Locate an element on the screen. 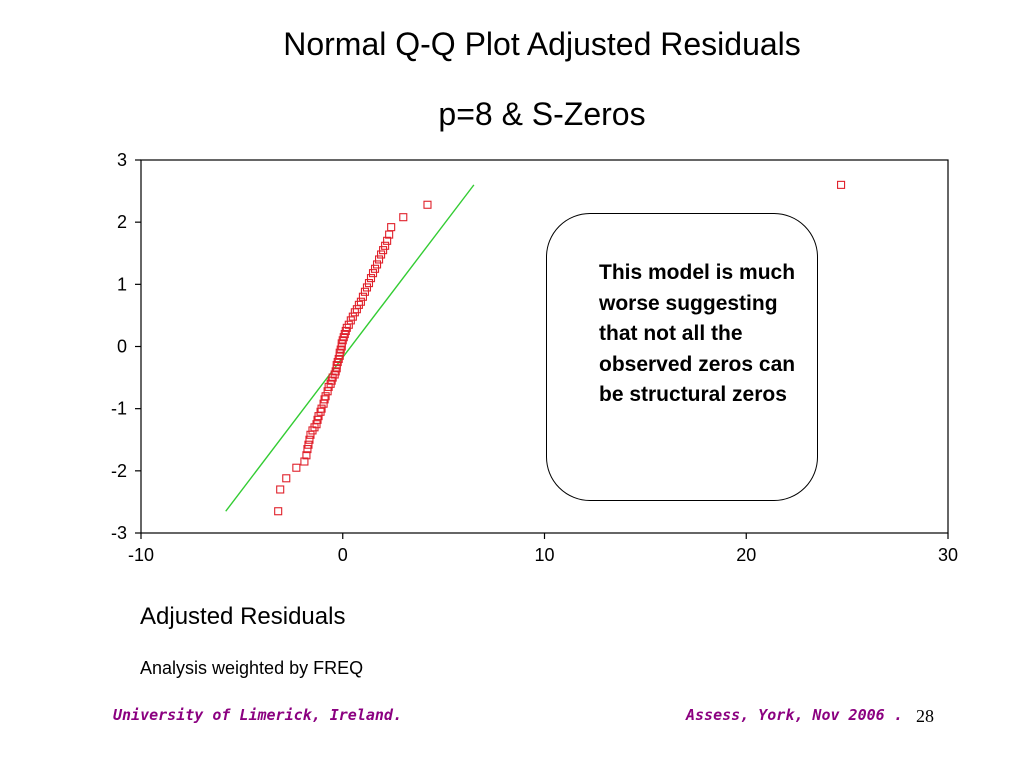 Image resolution: width=1024 pixels, height=768 pixels. y-tick-label: 3 is located at coordinates (122, 160).